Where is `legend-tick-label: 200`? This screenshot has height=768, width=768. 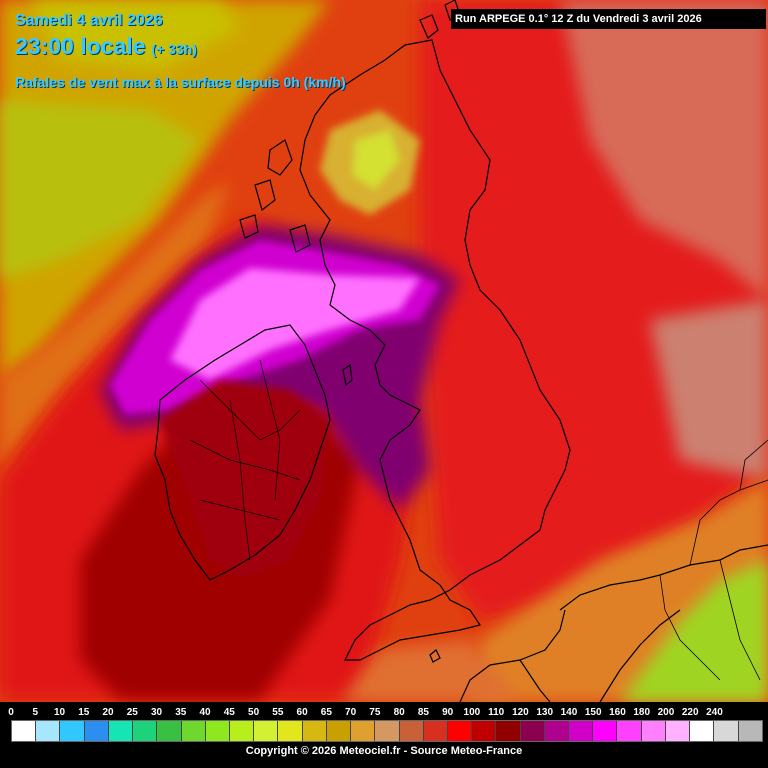 legend-tick-label: 200 is located at coordinates (666, 712).